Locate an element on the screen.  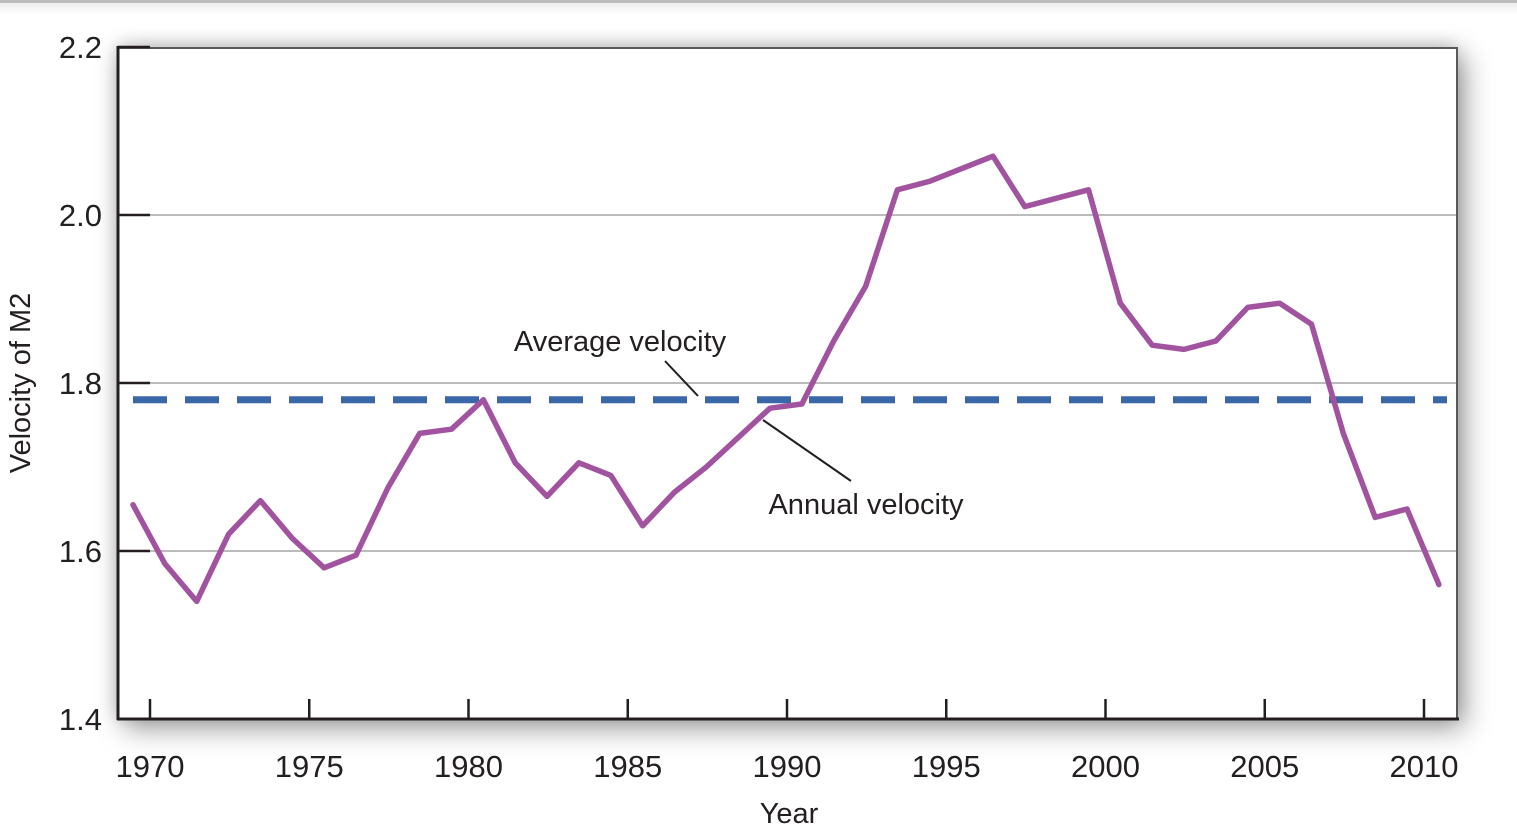
x-tick-label: 1980 is located at coordinates (468, 766).